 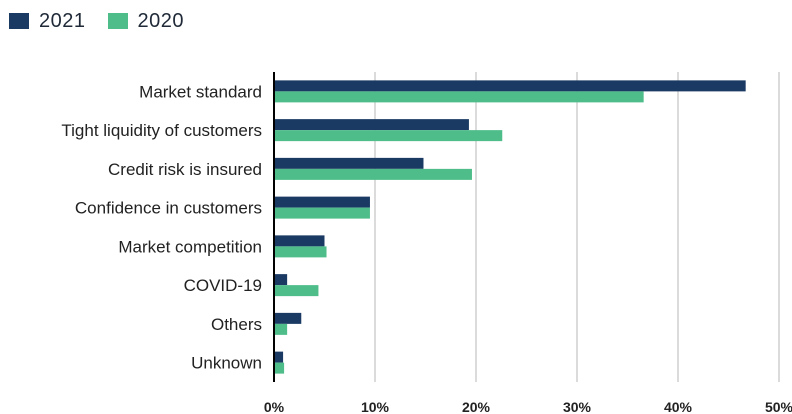 What do you see at coordinates (678, 406) in the screenshot?
I see `x-tick-label: 40%` at bounding box center [678, 406].